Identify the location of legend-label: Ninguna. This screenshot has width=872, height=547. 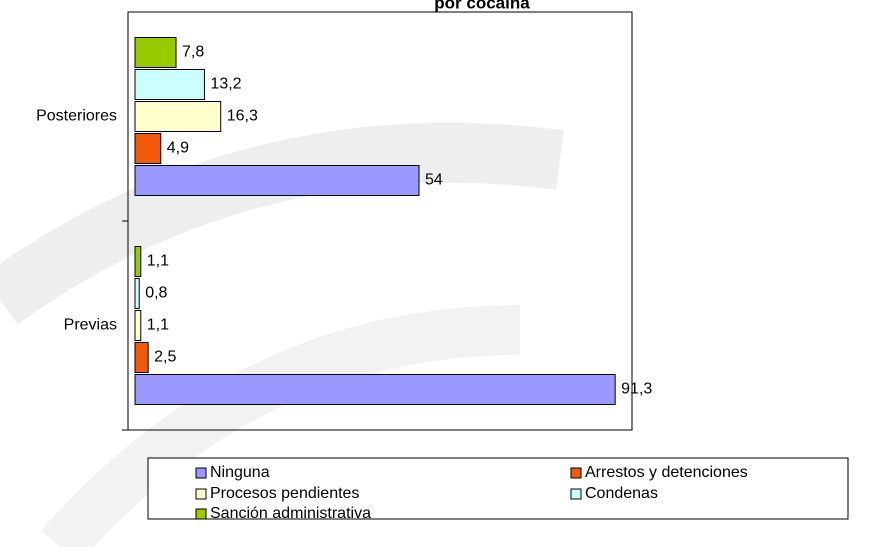
(240, 472).